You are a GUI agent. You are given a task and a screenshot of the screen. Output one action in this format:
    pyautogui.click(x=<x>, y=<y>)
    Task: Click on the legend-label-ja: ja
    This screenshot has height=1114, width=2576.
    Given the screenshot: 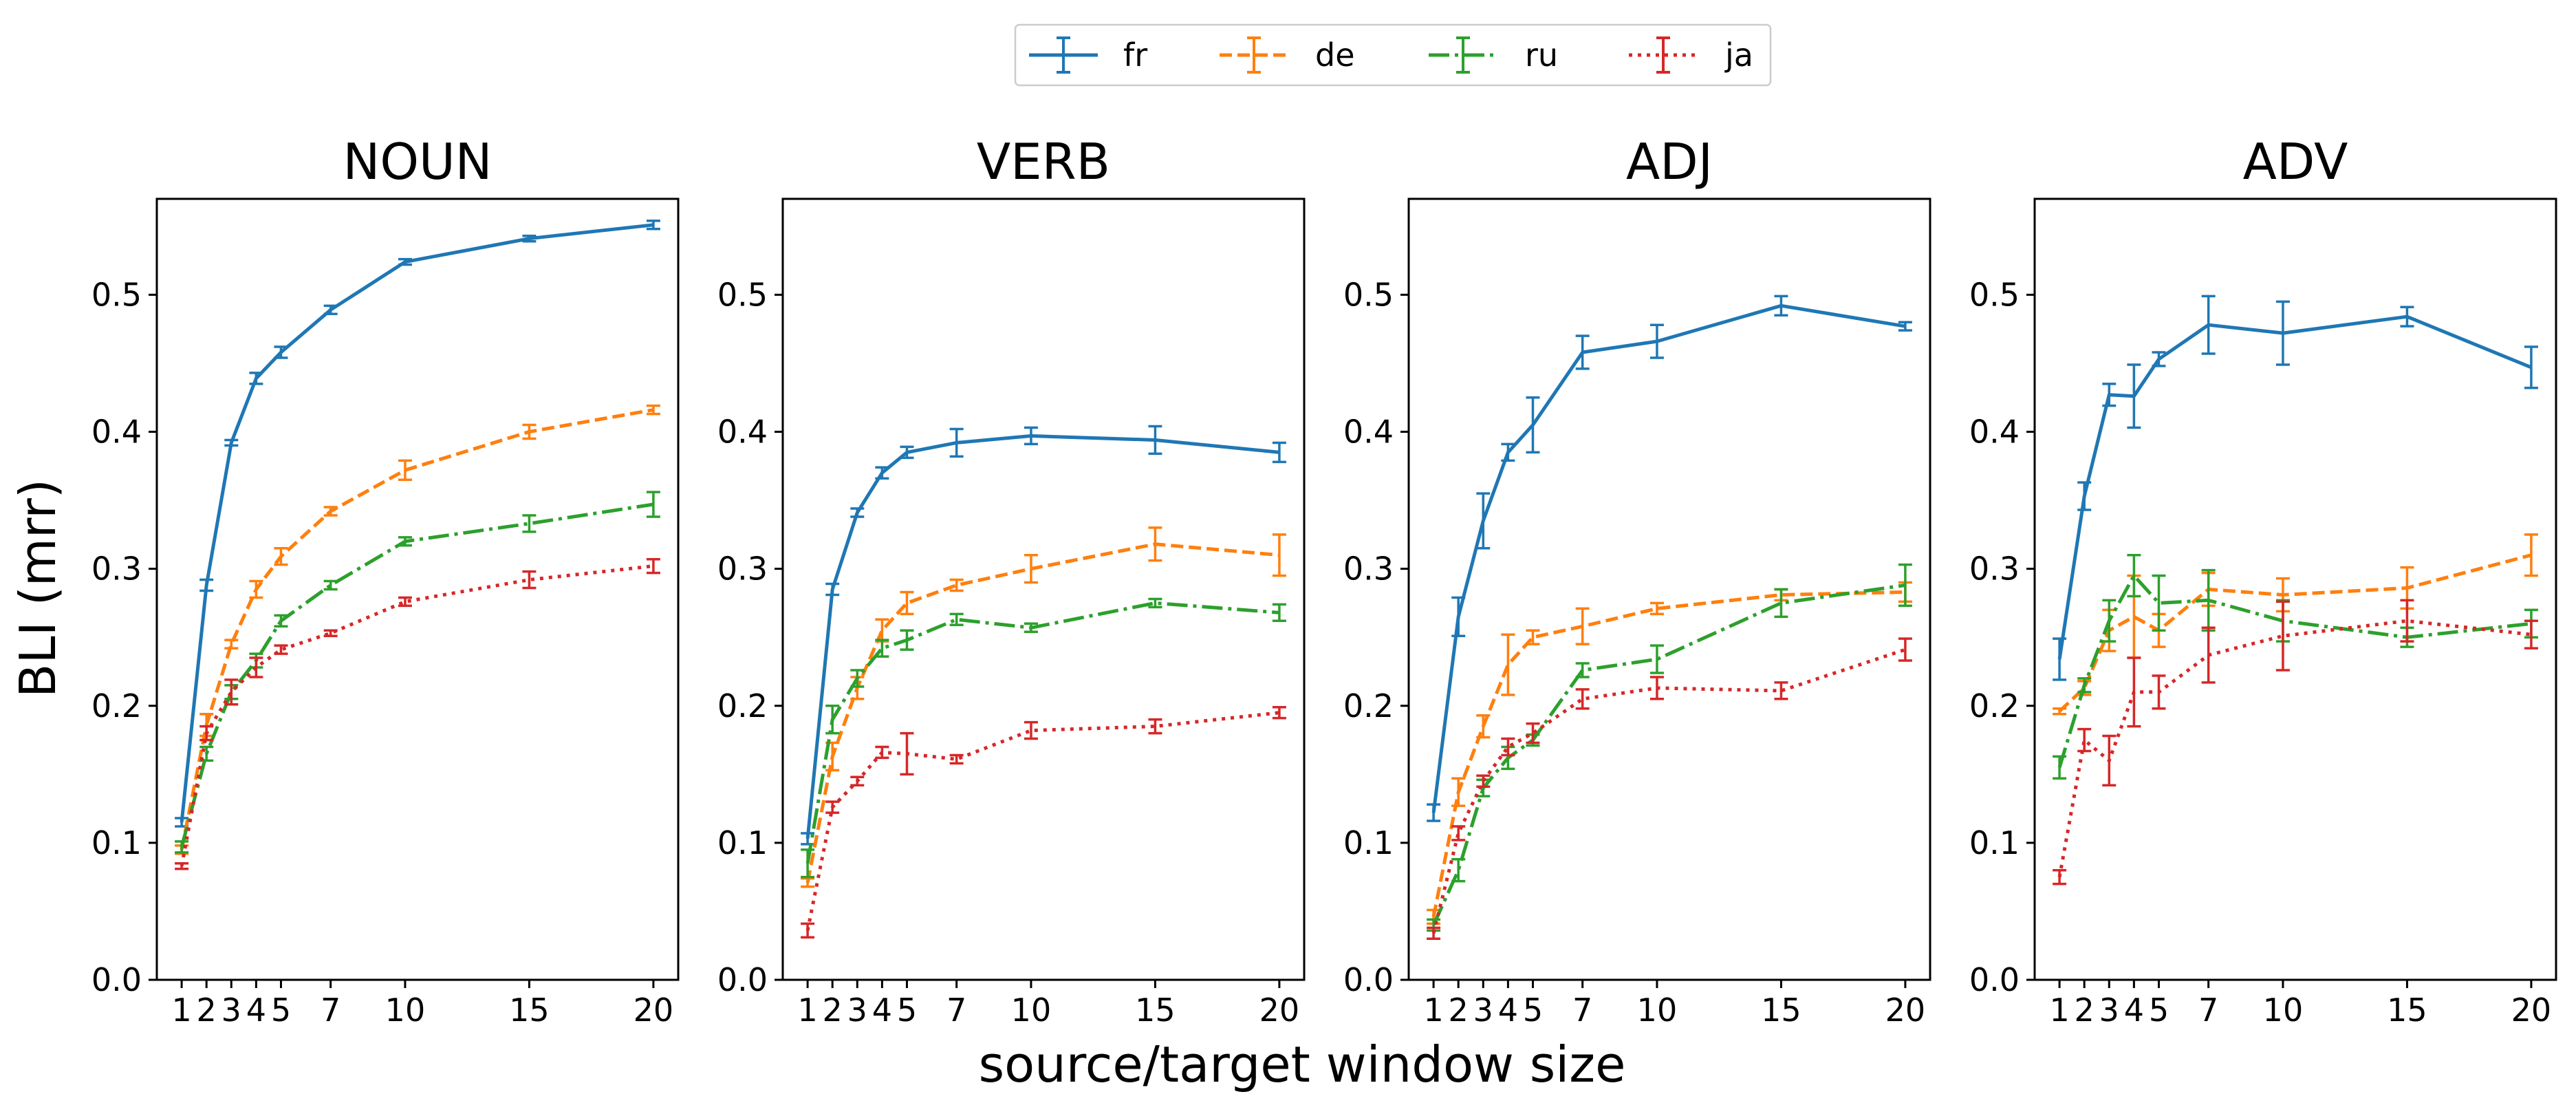 What is the action you would take?
    pyautogui.click(x=1738, y=55)
    